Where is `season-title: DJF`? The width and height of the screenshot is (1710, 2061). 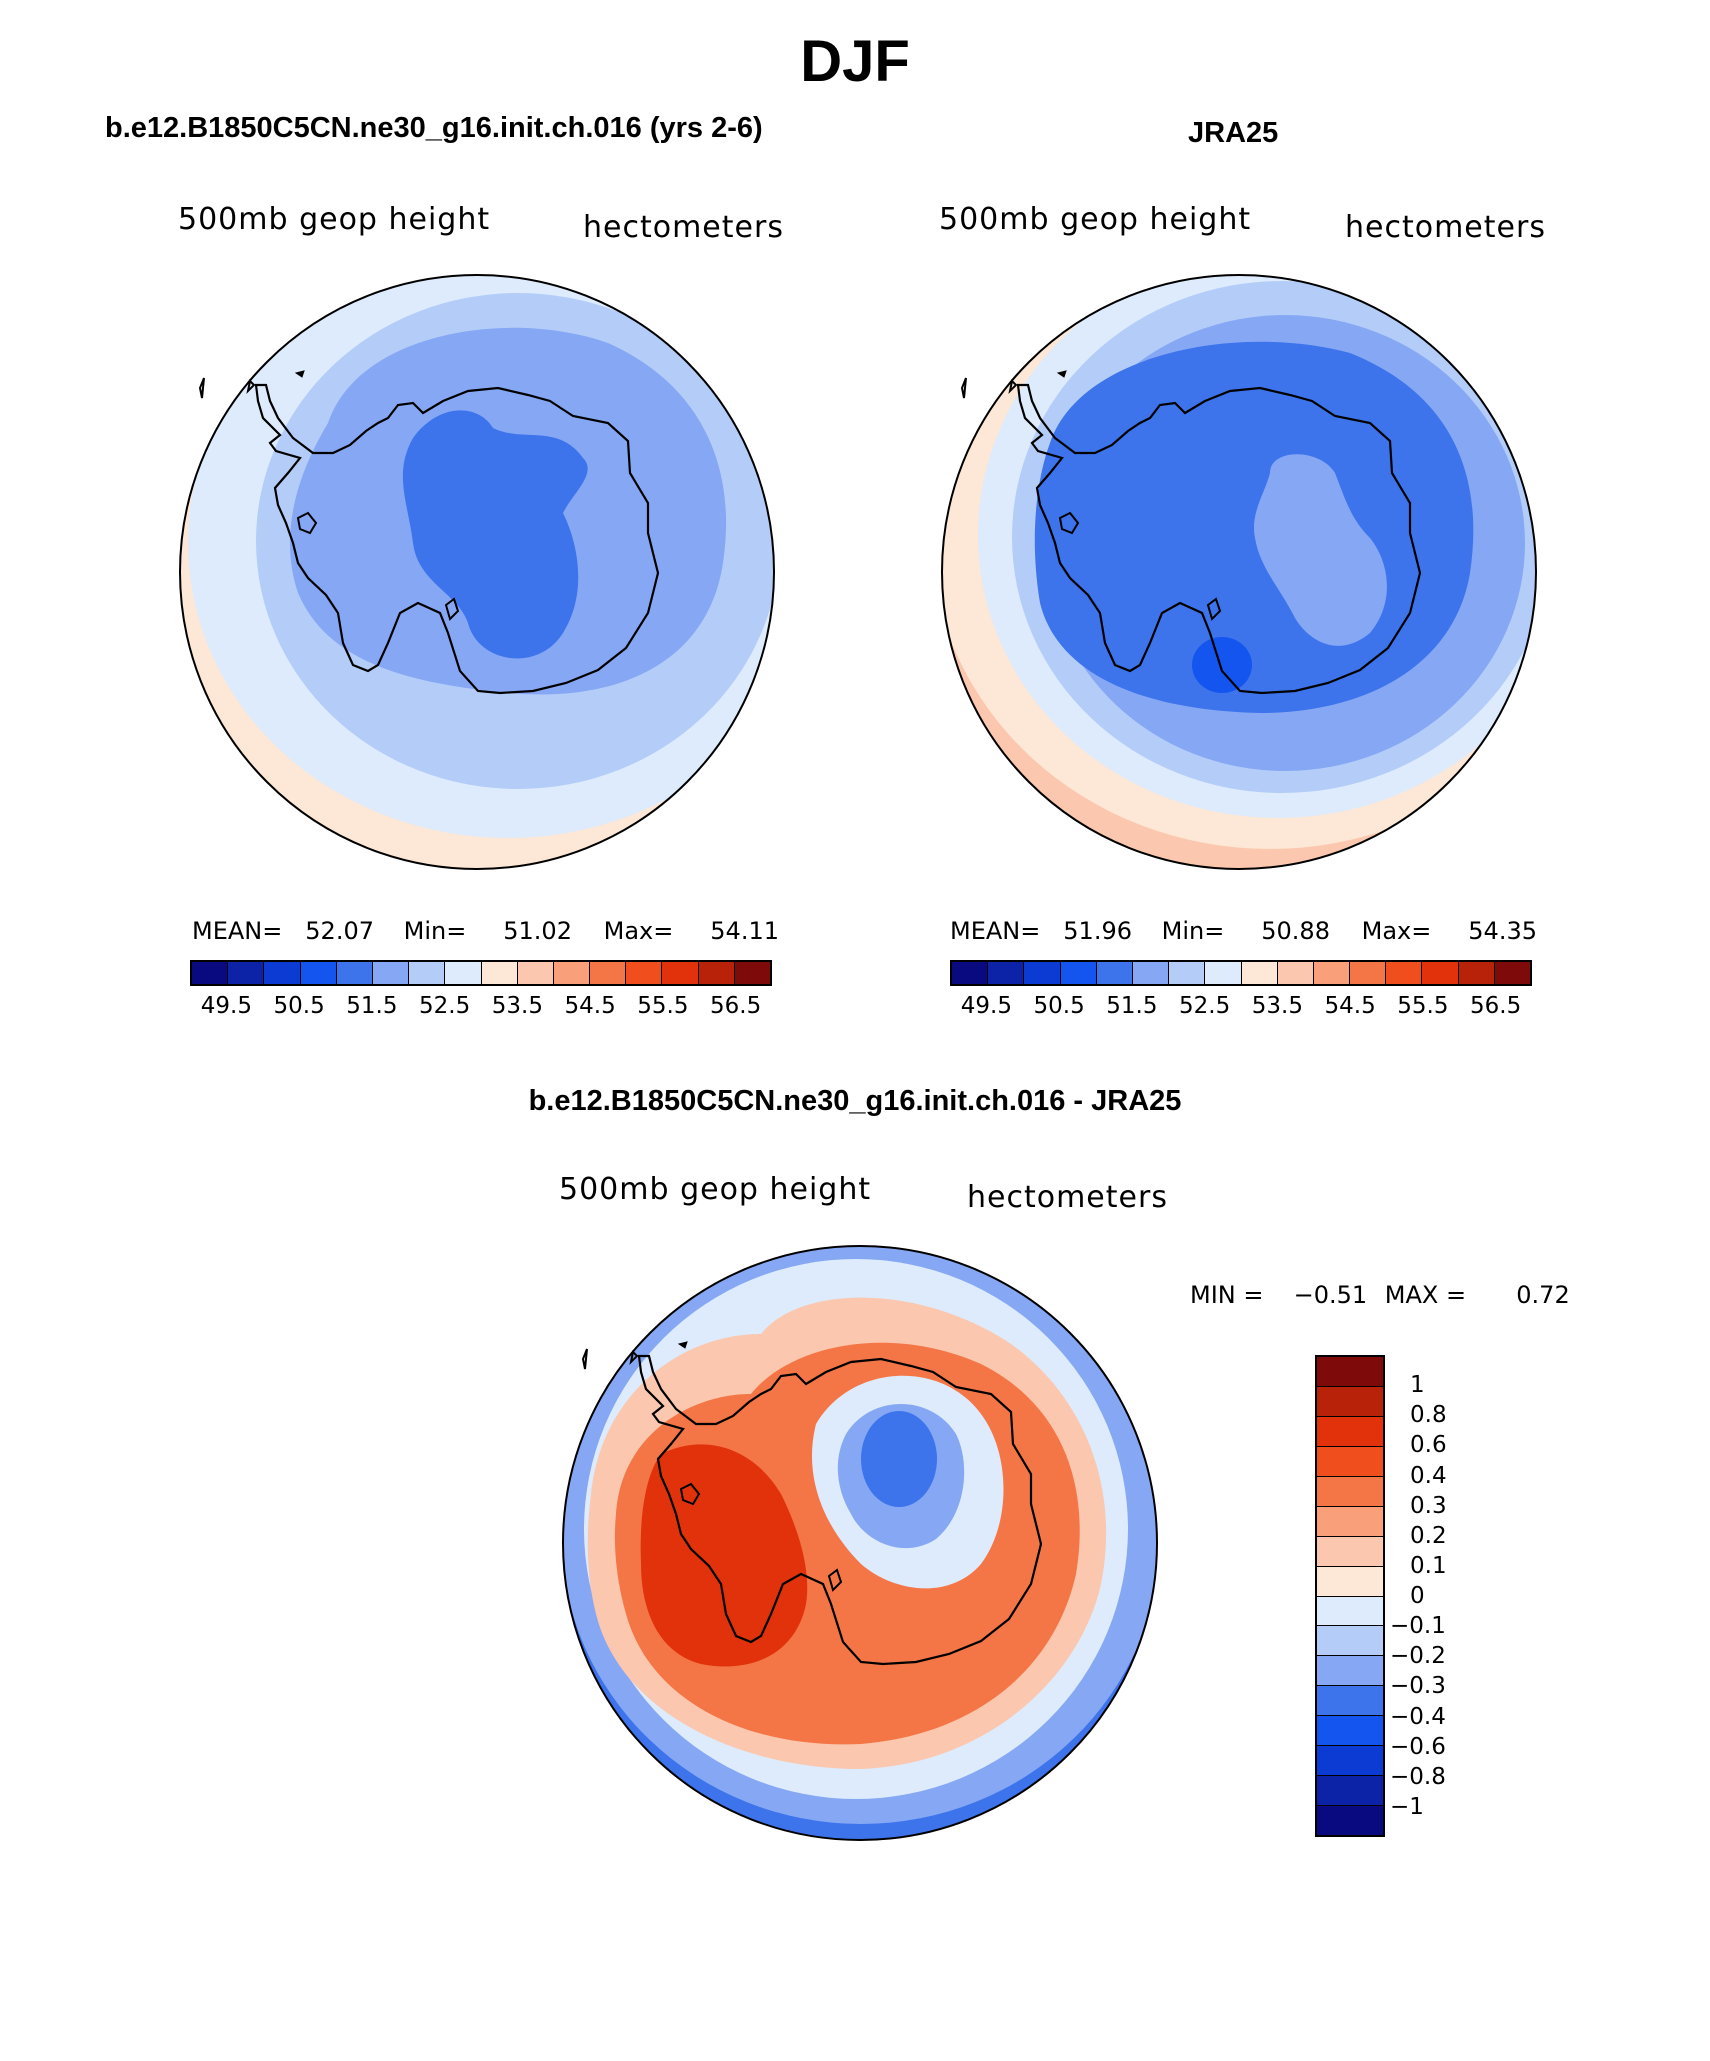 season-title: DJF is located at coordinates (855, 61).